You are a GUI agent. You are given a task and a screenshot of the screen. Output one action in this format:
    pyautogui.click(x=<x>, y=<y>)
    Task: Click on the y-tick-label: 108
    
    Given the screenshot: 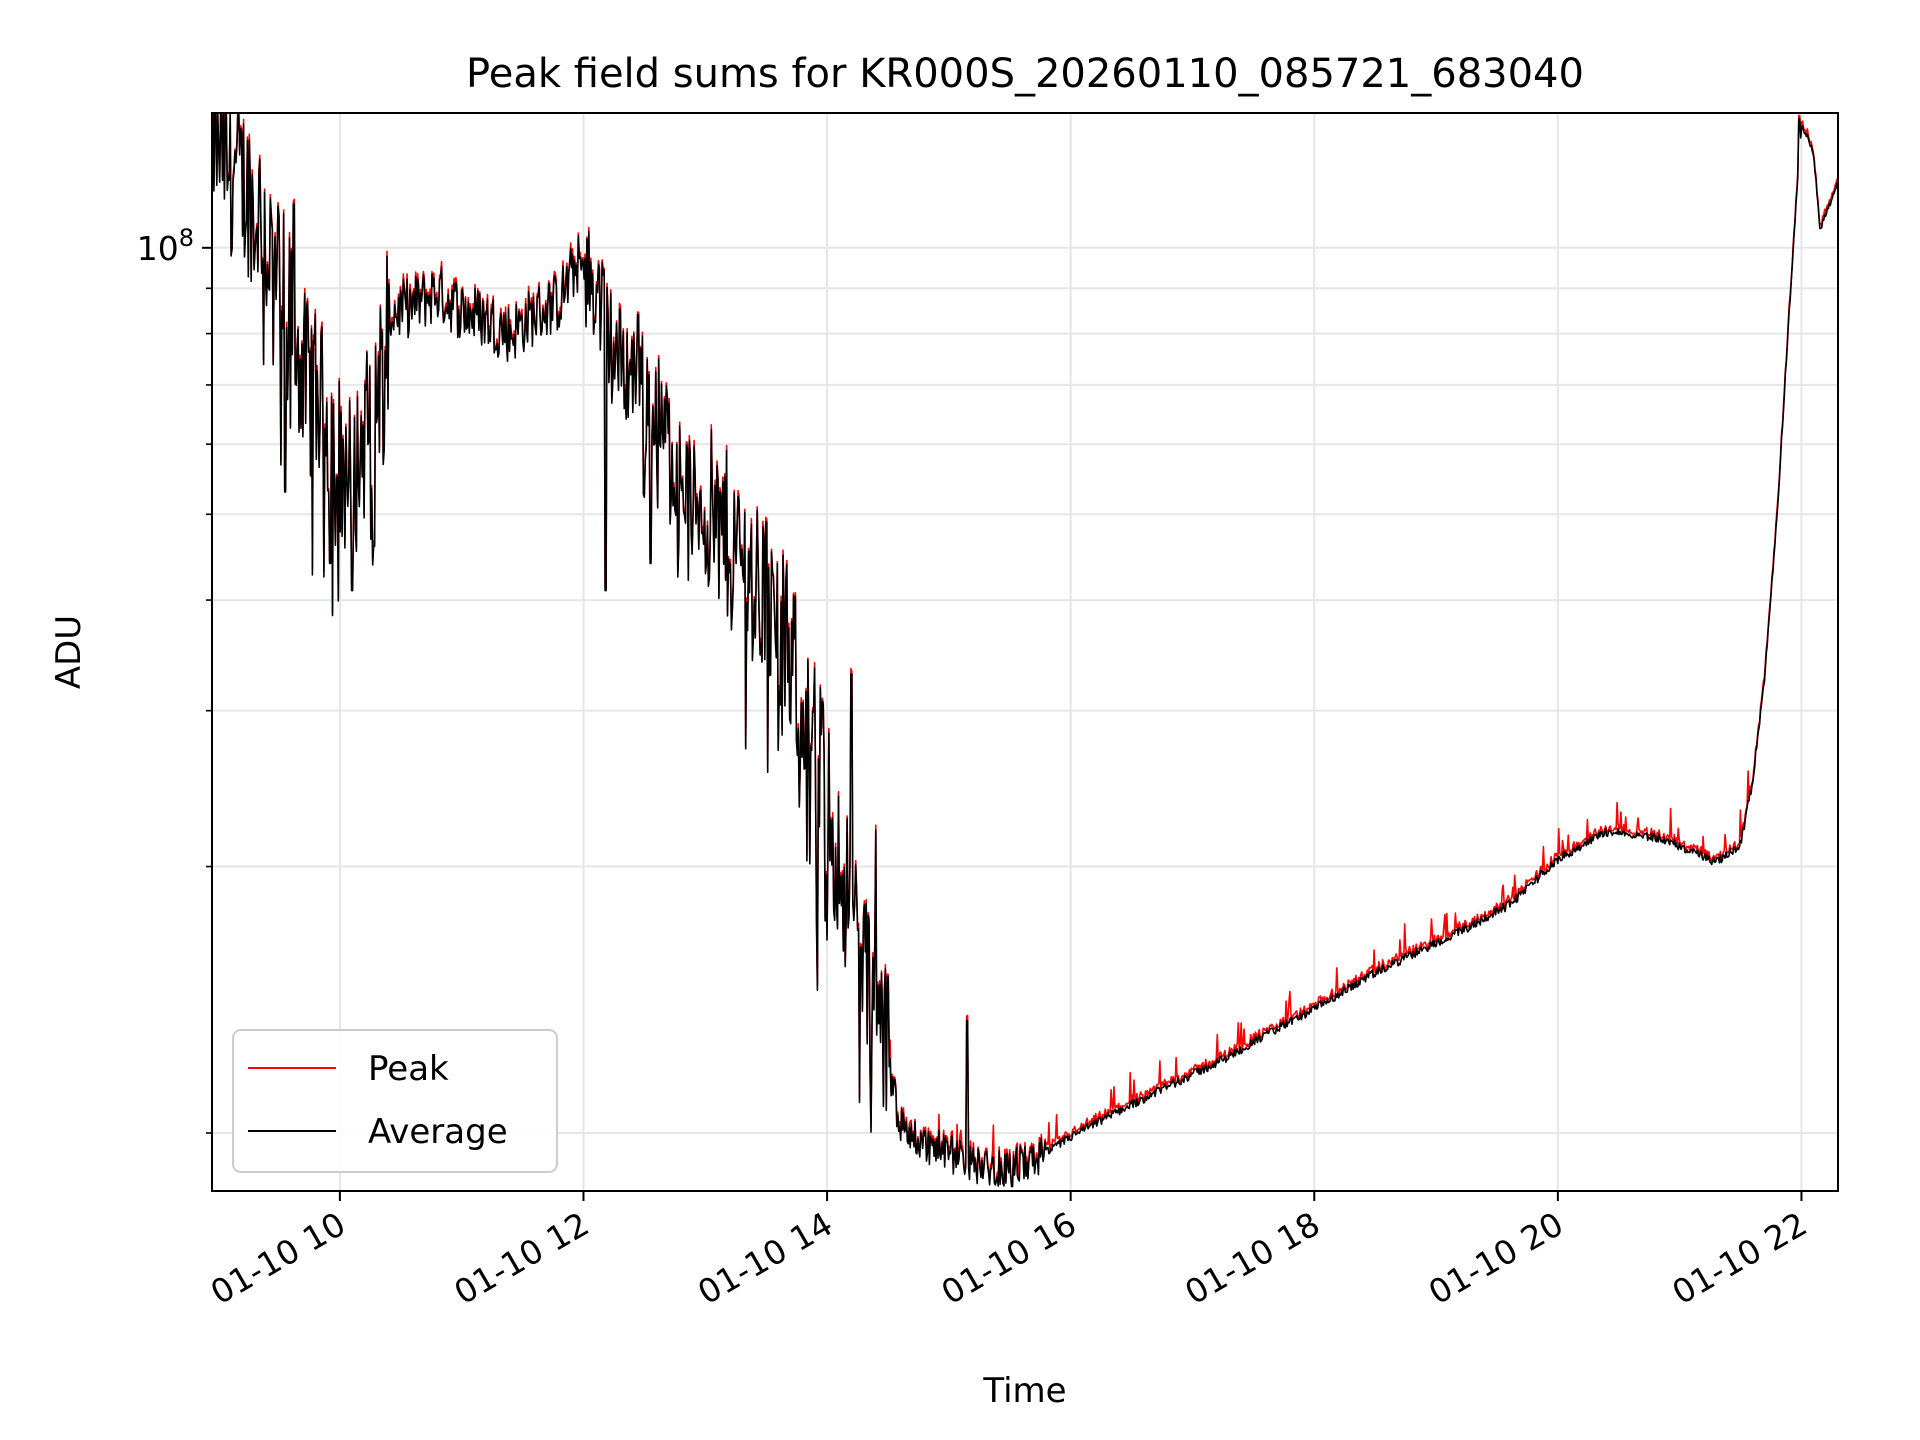 What is the action you would take?
    pyautogui.click(x=165, y=246)
    